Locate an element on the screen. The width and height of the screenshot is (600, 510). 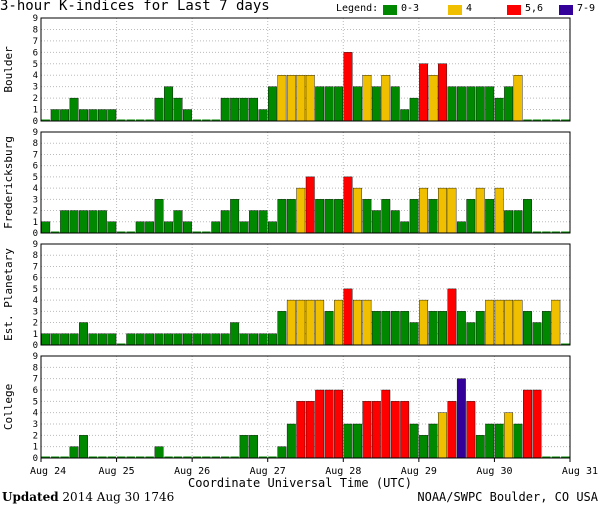
y-tick-label: 8 is located at coordinates (35, 144).